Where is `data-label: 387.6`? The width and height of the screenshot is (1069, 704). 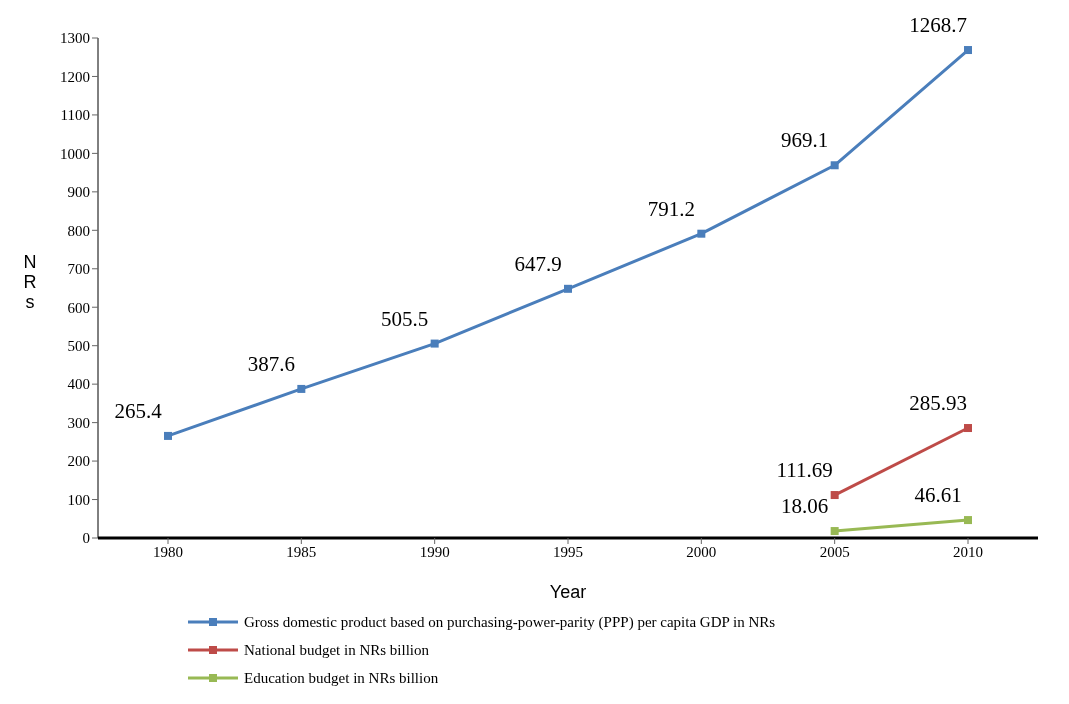
data-label: 387.6 is located at coordinates (271, 363).